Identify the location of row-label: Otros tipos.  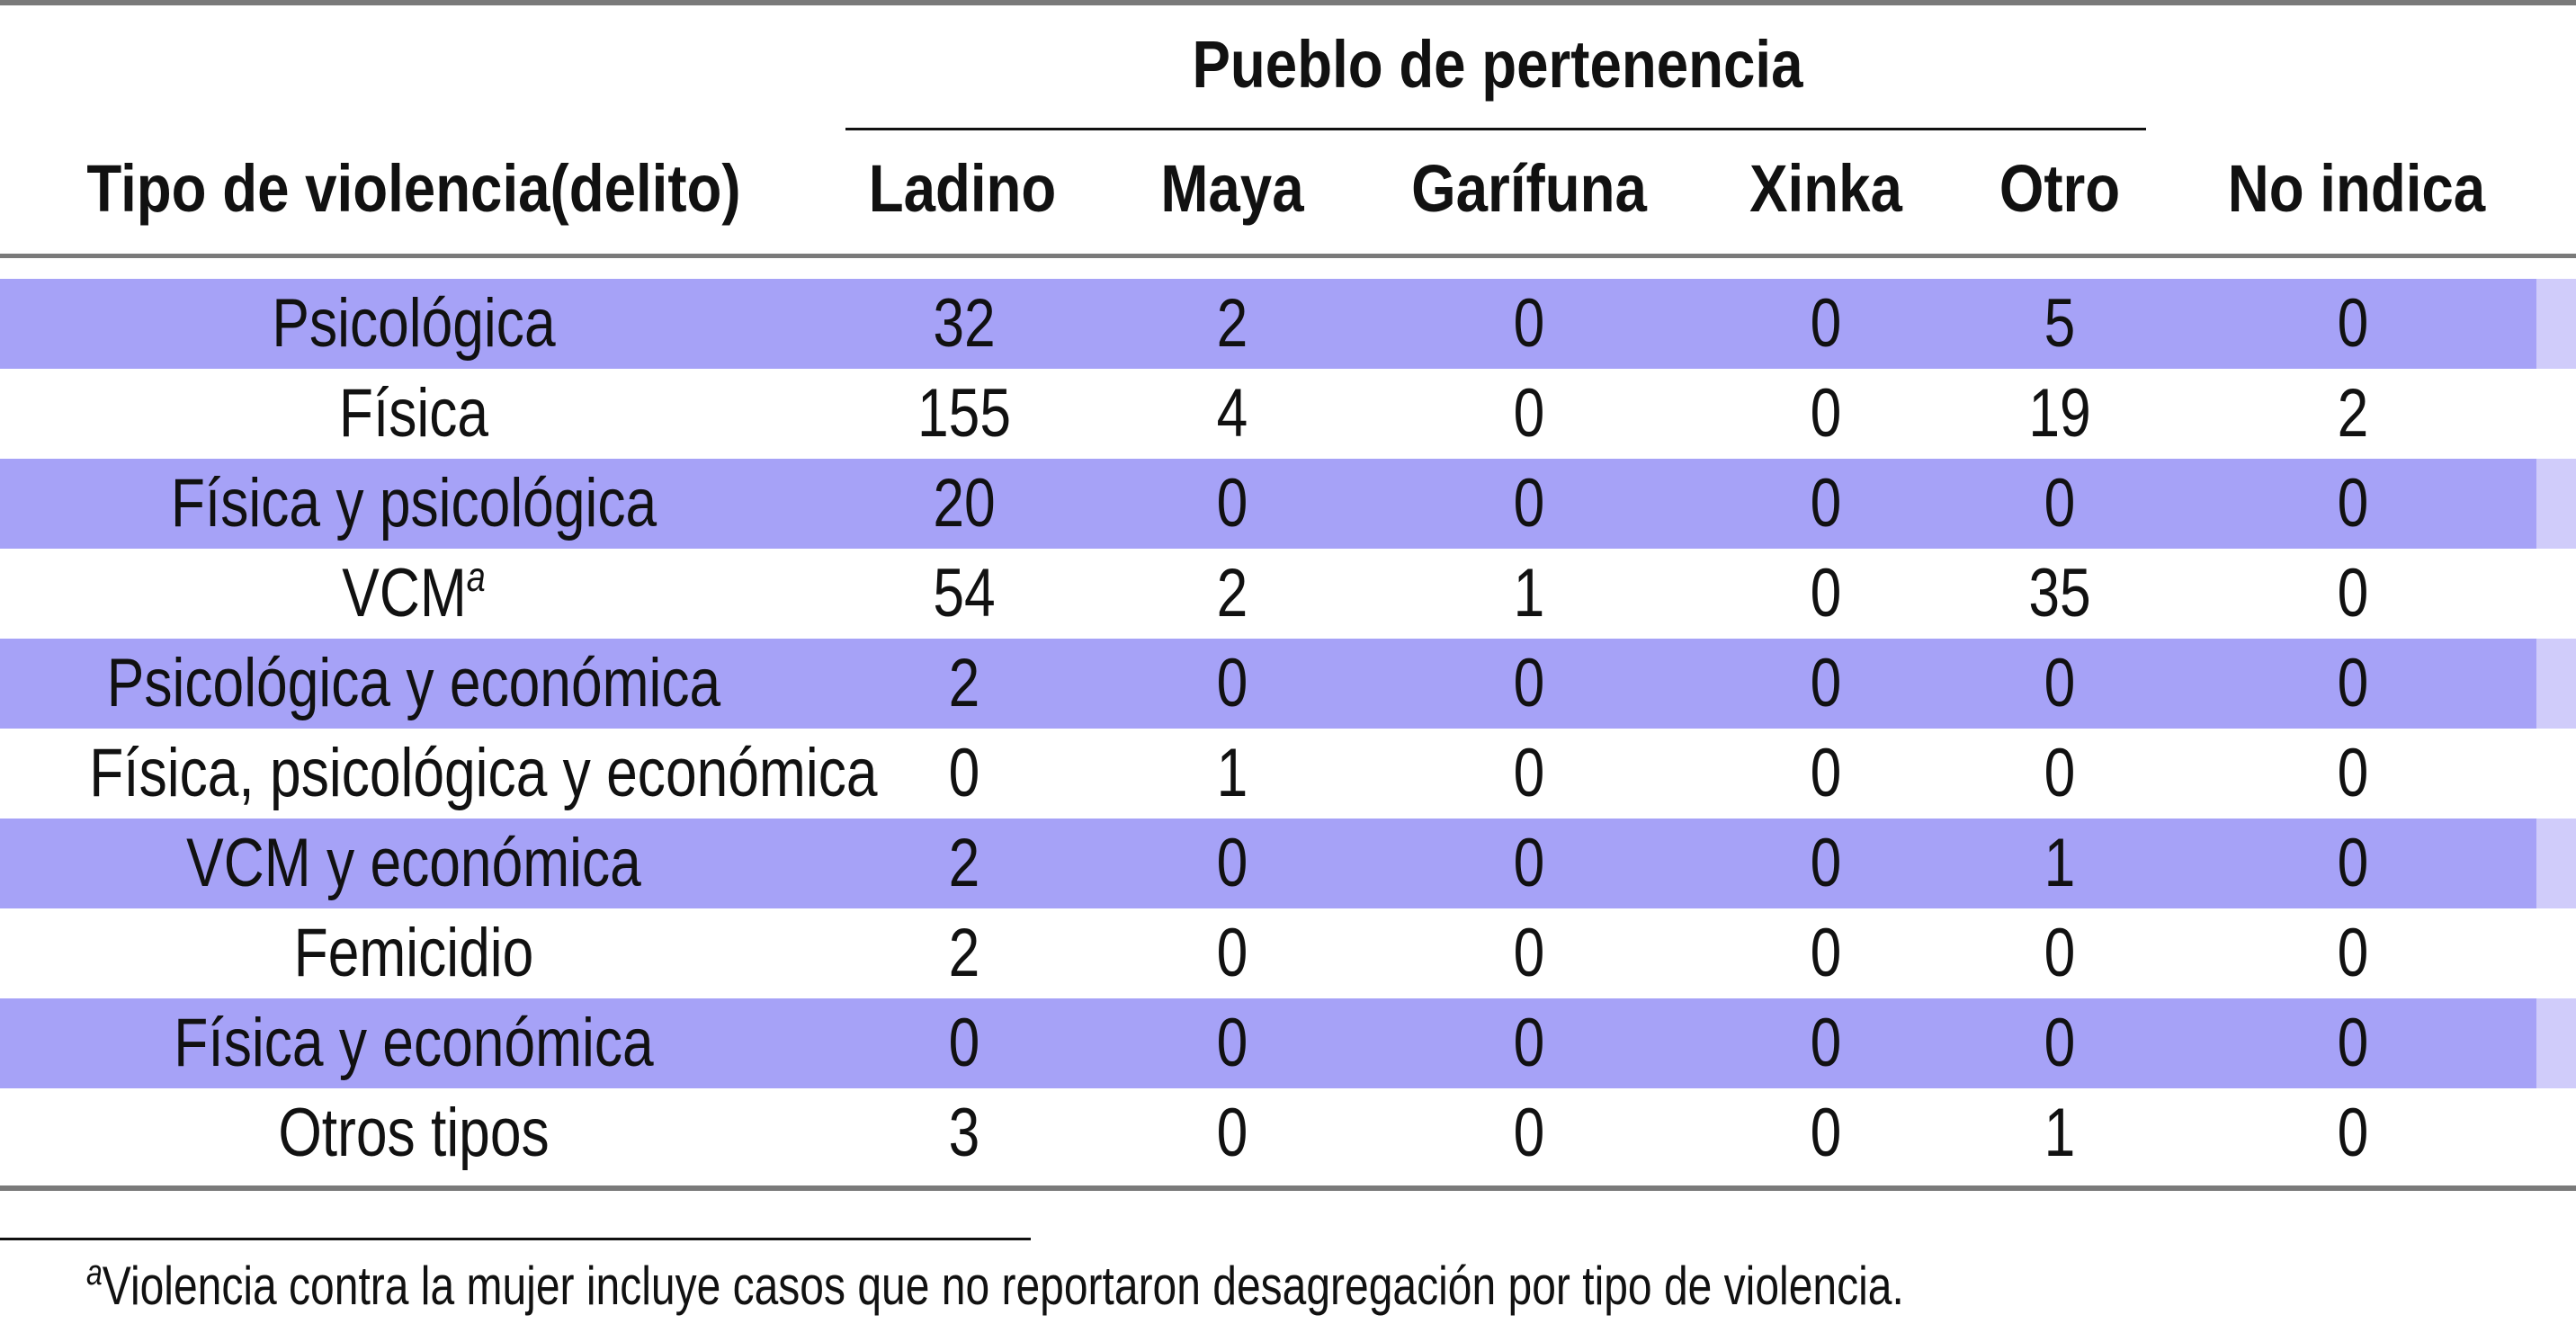
(413, 1133).